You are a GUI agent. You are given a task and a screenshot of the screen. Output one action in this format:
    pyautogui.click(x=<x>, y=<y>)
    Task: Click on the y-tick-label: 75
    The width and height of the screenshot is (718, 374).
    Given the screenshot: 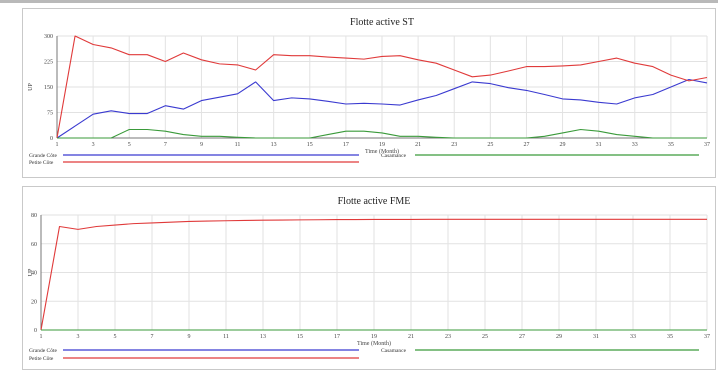 What is the action you would take?
    pyautogui.click(x=50, y=114)
    